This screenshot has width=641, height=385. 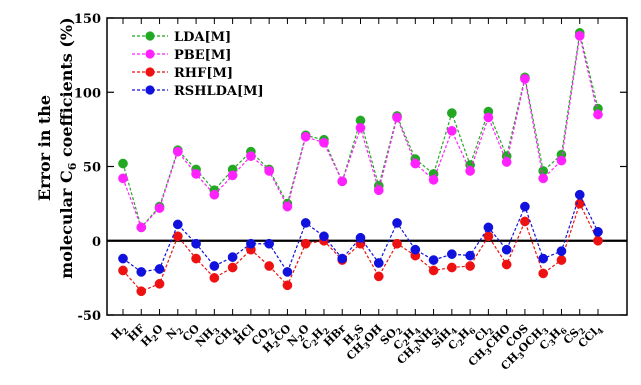 I want to click on x-tick-label: H2O, so click(x=152, y=336).